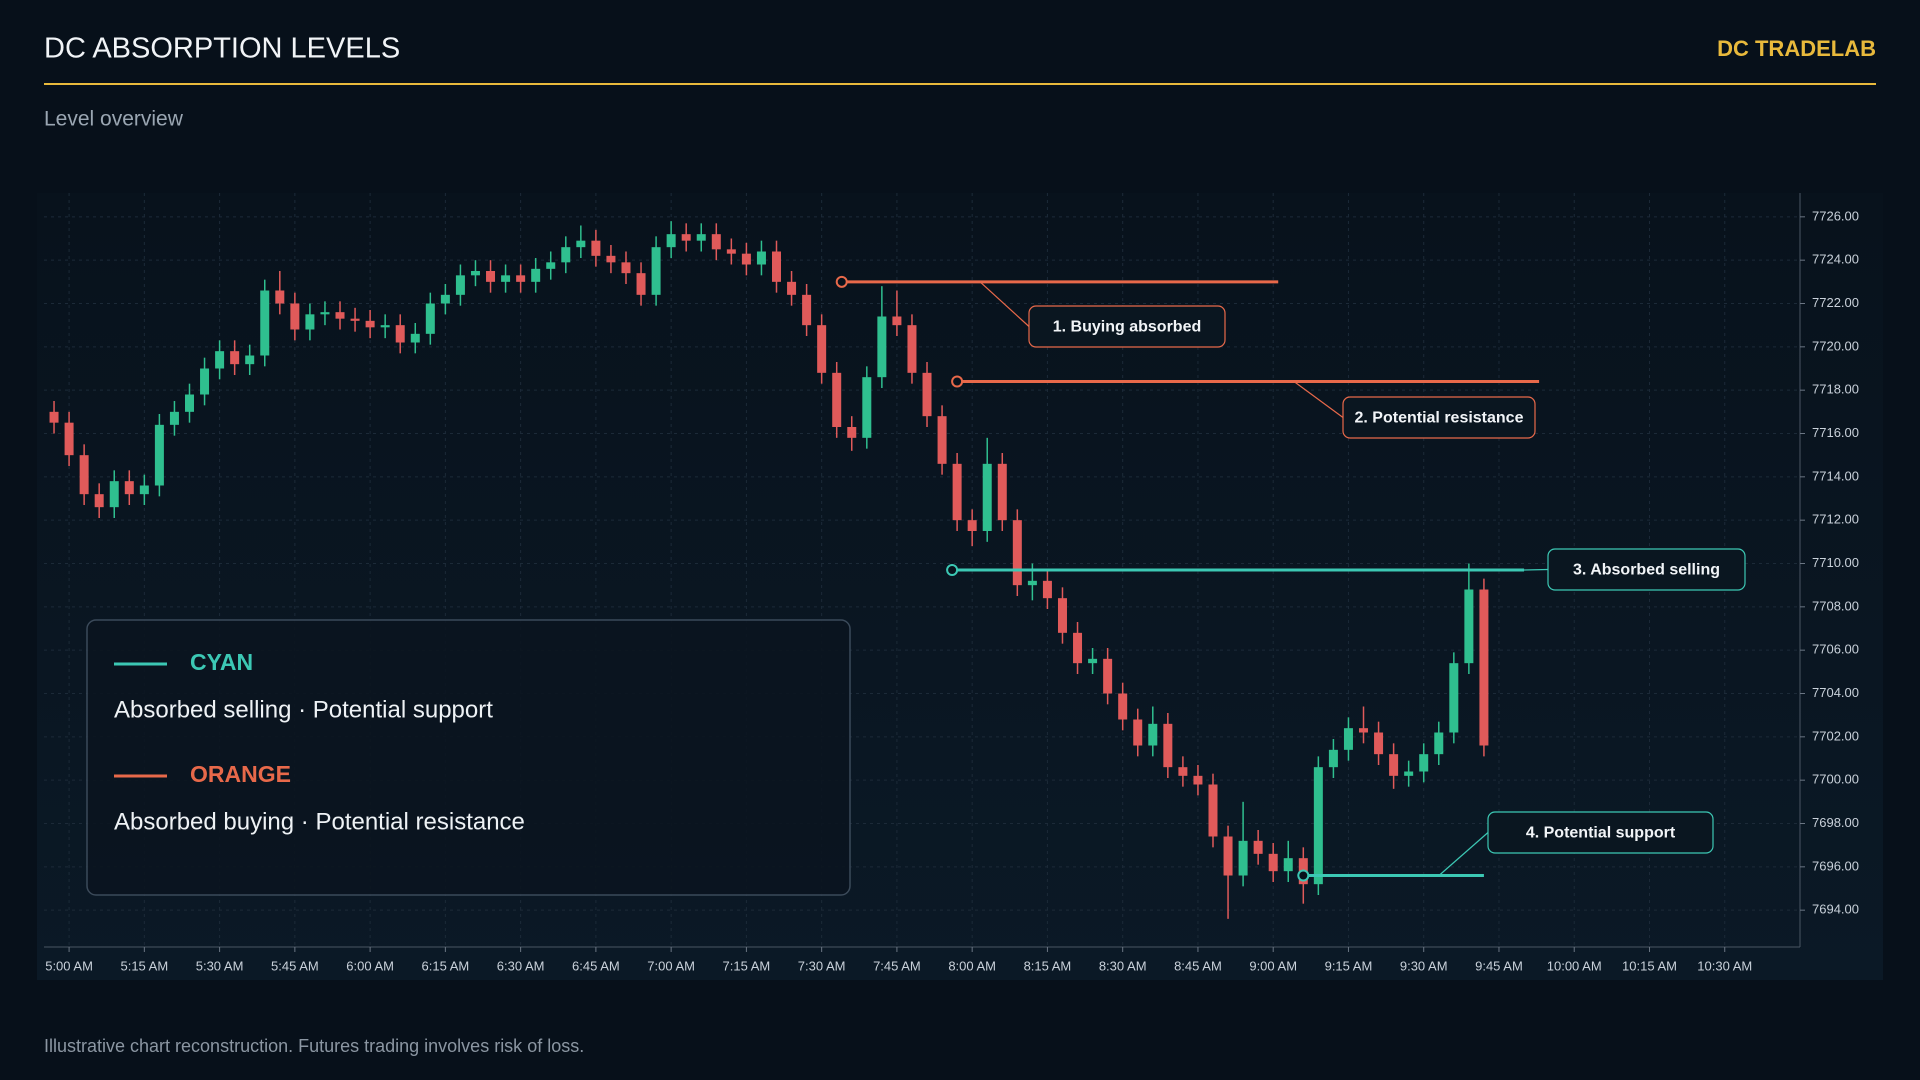 This screenshot has width=1920, height=1080. What do you see at coordinates (220, 965) in the screenshot?
I see `x-tick-label: 5:30 AM` at bounding box center [220, 965].